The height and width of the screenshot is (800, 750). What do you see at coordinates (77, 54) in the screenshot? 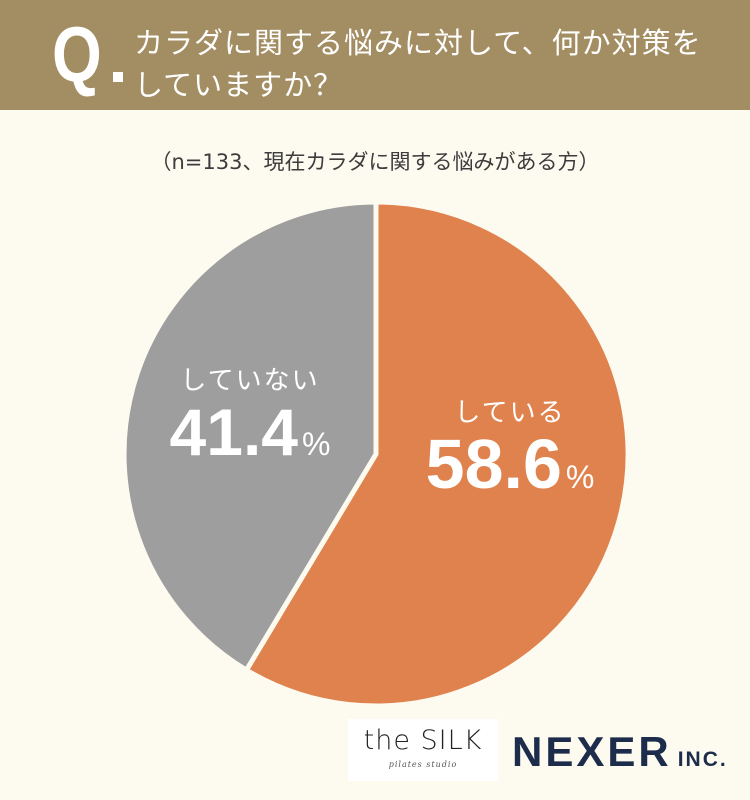
I see `q-mark: Q` at bounding box center [77, 54].